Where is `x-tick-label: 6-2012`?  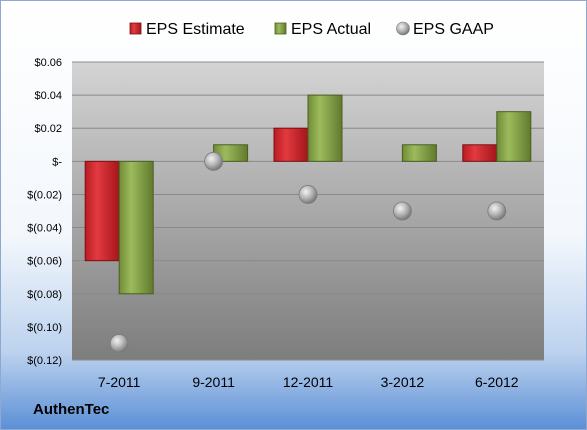 x-tick-label: 6-2012 is located at coordinates (497, 382).